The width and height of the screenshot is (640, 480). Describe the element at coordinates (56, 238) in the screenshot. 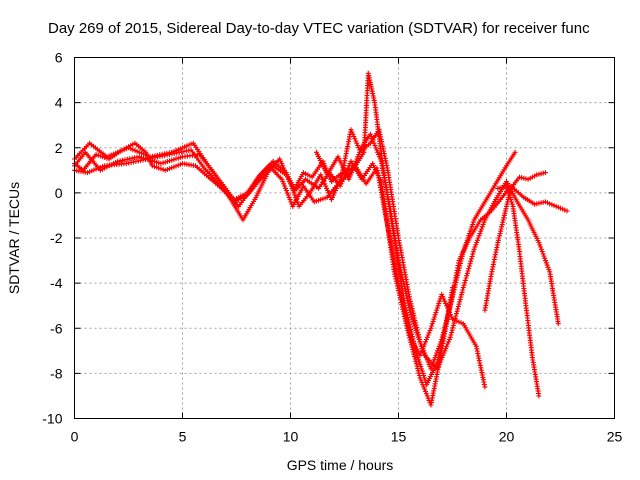

I see `y-tick-label: -2` at that location.